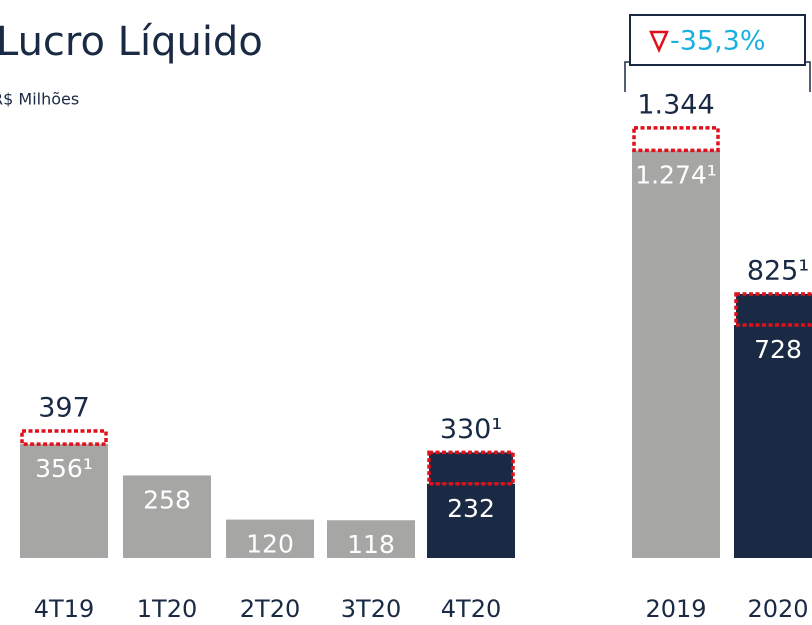  I want to click on value-label: 1.274¹, so click(676, 174).